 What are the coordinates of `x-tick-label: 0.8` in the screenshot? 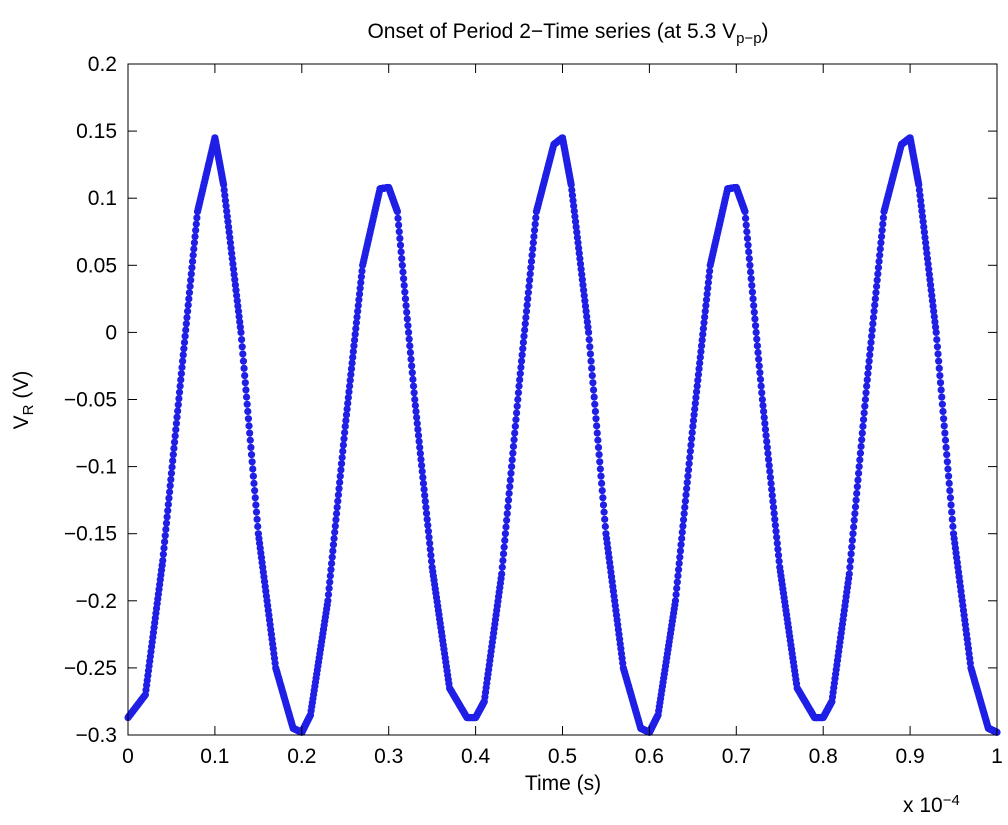 It's located at (823, 756).